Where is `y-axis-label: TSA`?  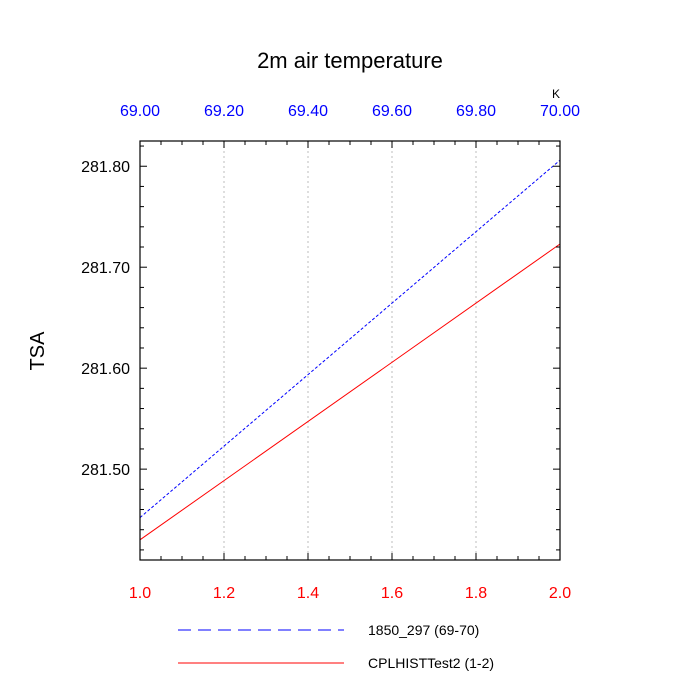
y-axis-label: TSA is located at coordinates (38, 351).